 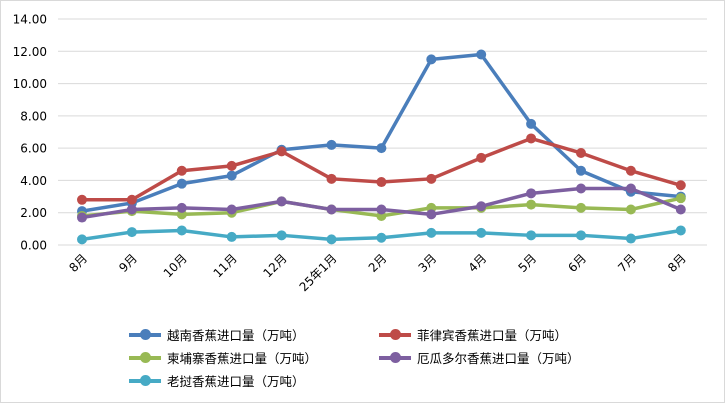 I want to click on x-tick-label: 11月, so click(x=225, y=265).